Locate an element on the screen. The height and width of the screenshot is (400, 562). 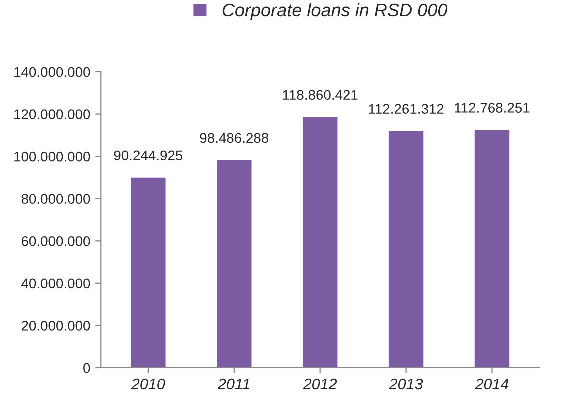
y-tick-label: 20.000.000 is located at coordinates (56, 326).